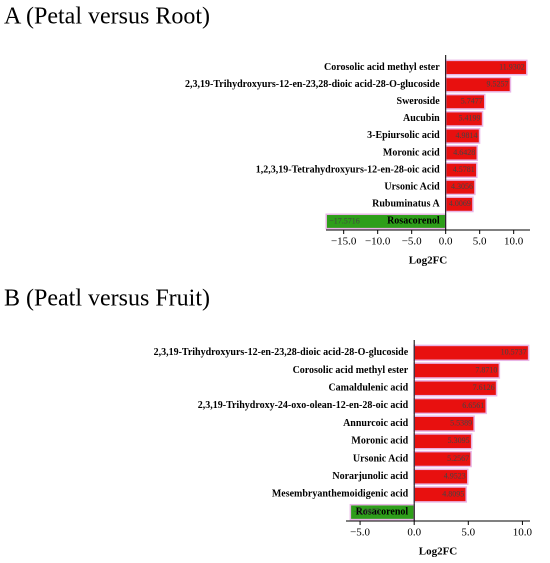 Image resolution: width=550 pixels, height=563 pixels. I want to click on panel-title: B (Peatl versus Fruit), so click(107, 299).